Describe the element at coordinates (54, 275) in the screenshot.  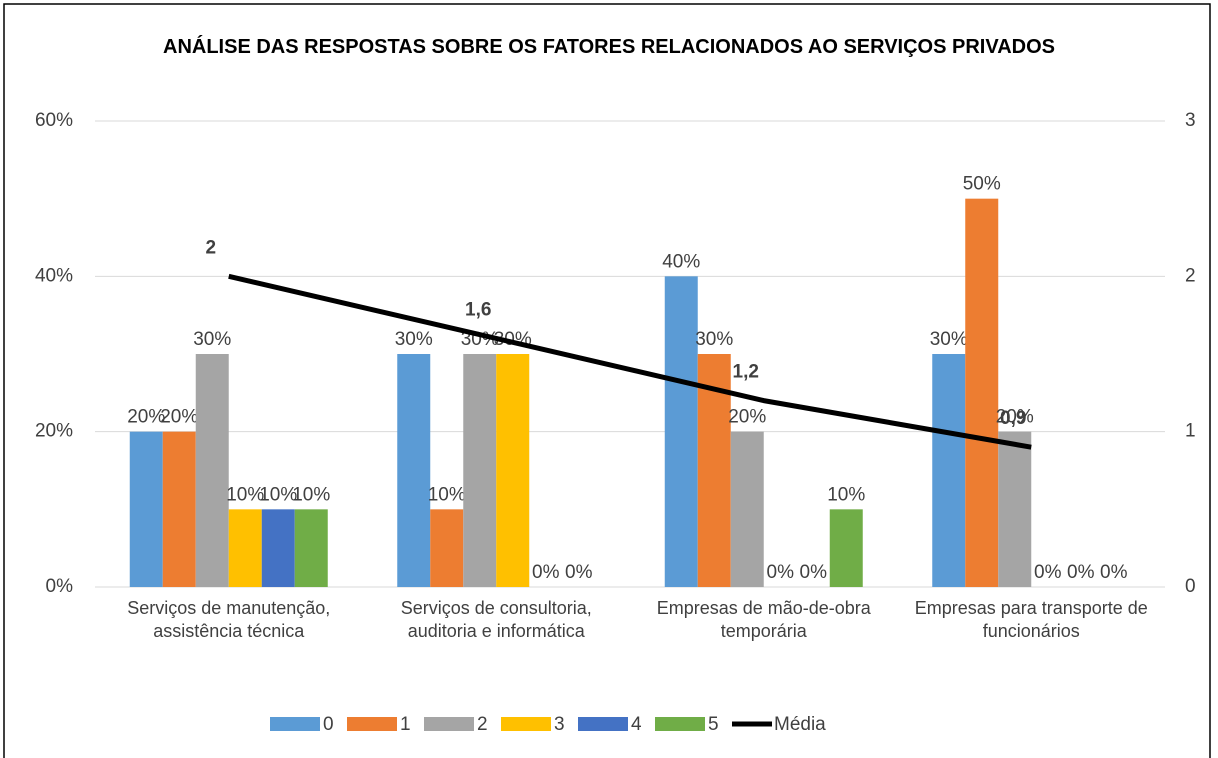
I see `y-tick-label: 40%` at that location.